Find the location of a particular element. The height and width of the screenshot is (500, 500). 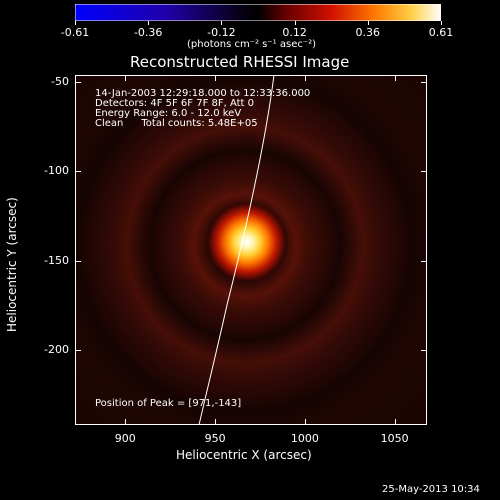

clean-label: Clean is located at coordinates (109, 123).